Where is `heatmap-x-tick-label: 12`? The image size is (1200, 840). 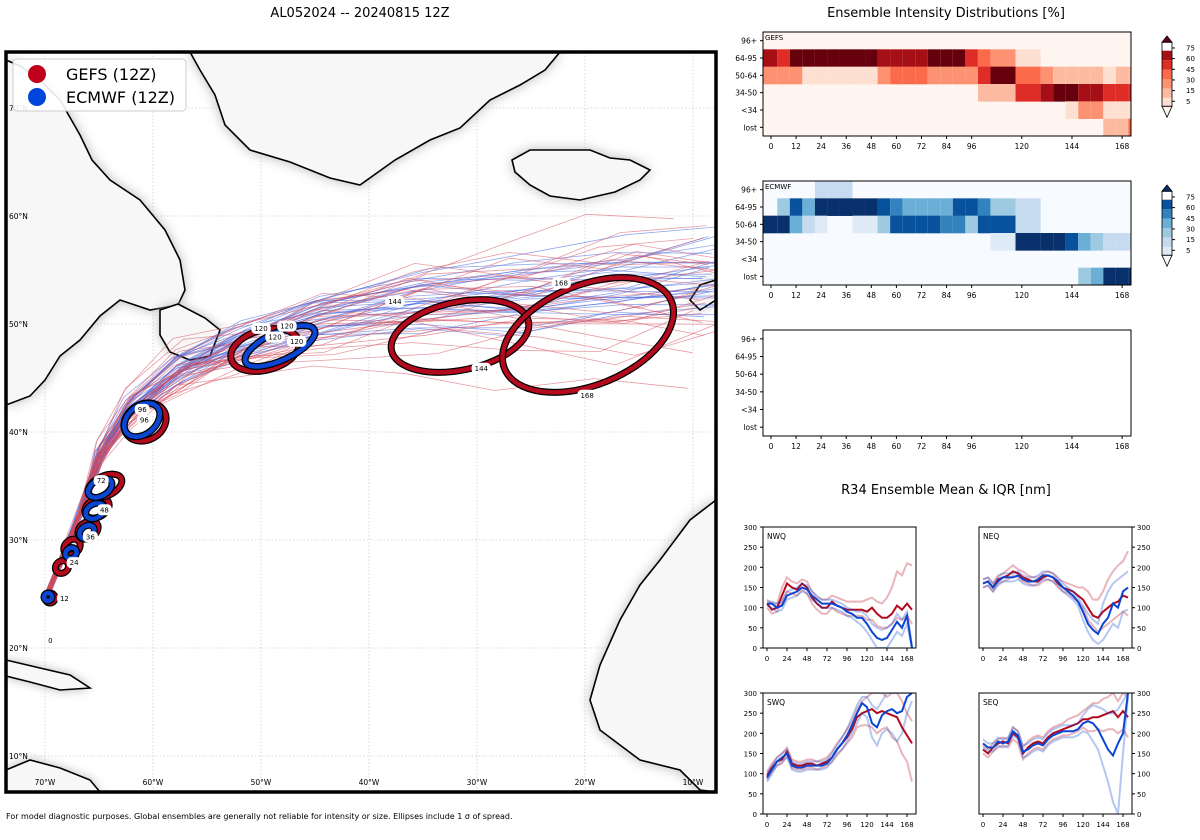 heatmap-x-tick-label: 12 is located at coordinates (796, 446).